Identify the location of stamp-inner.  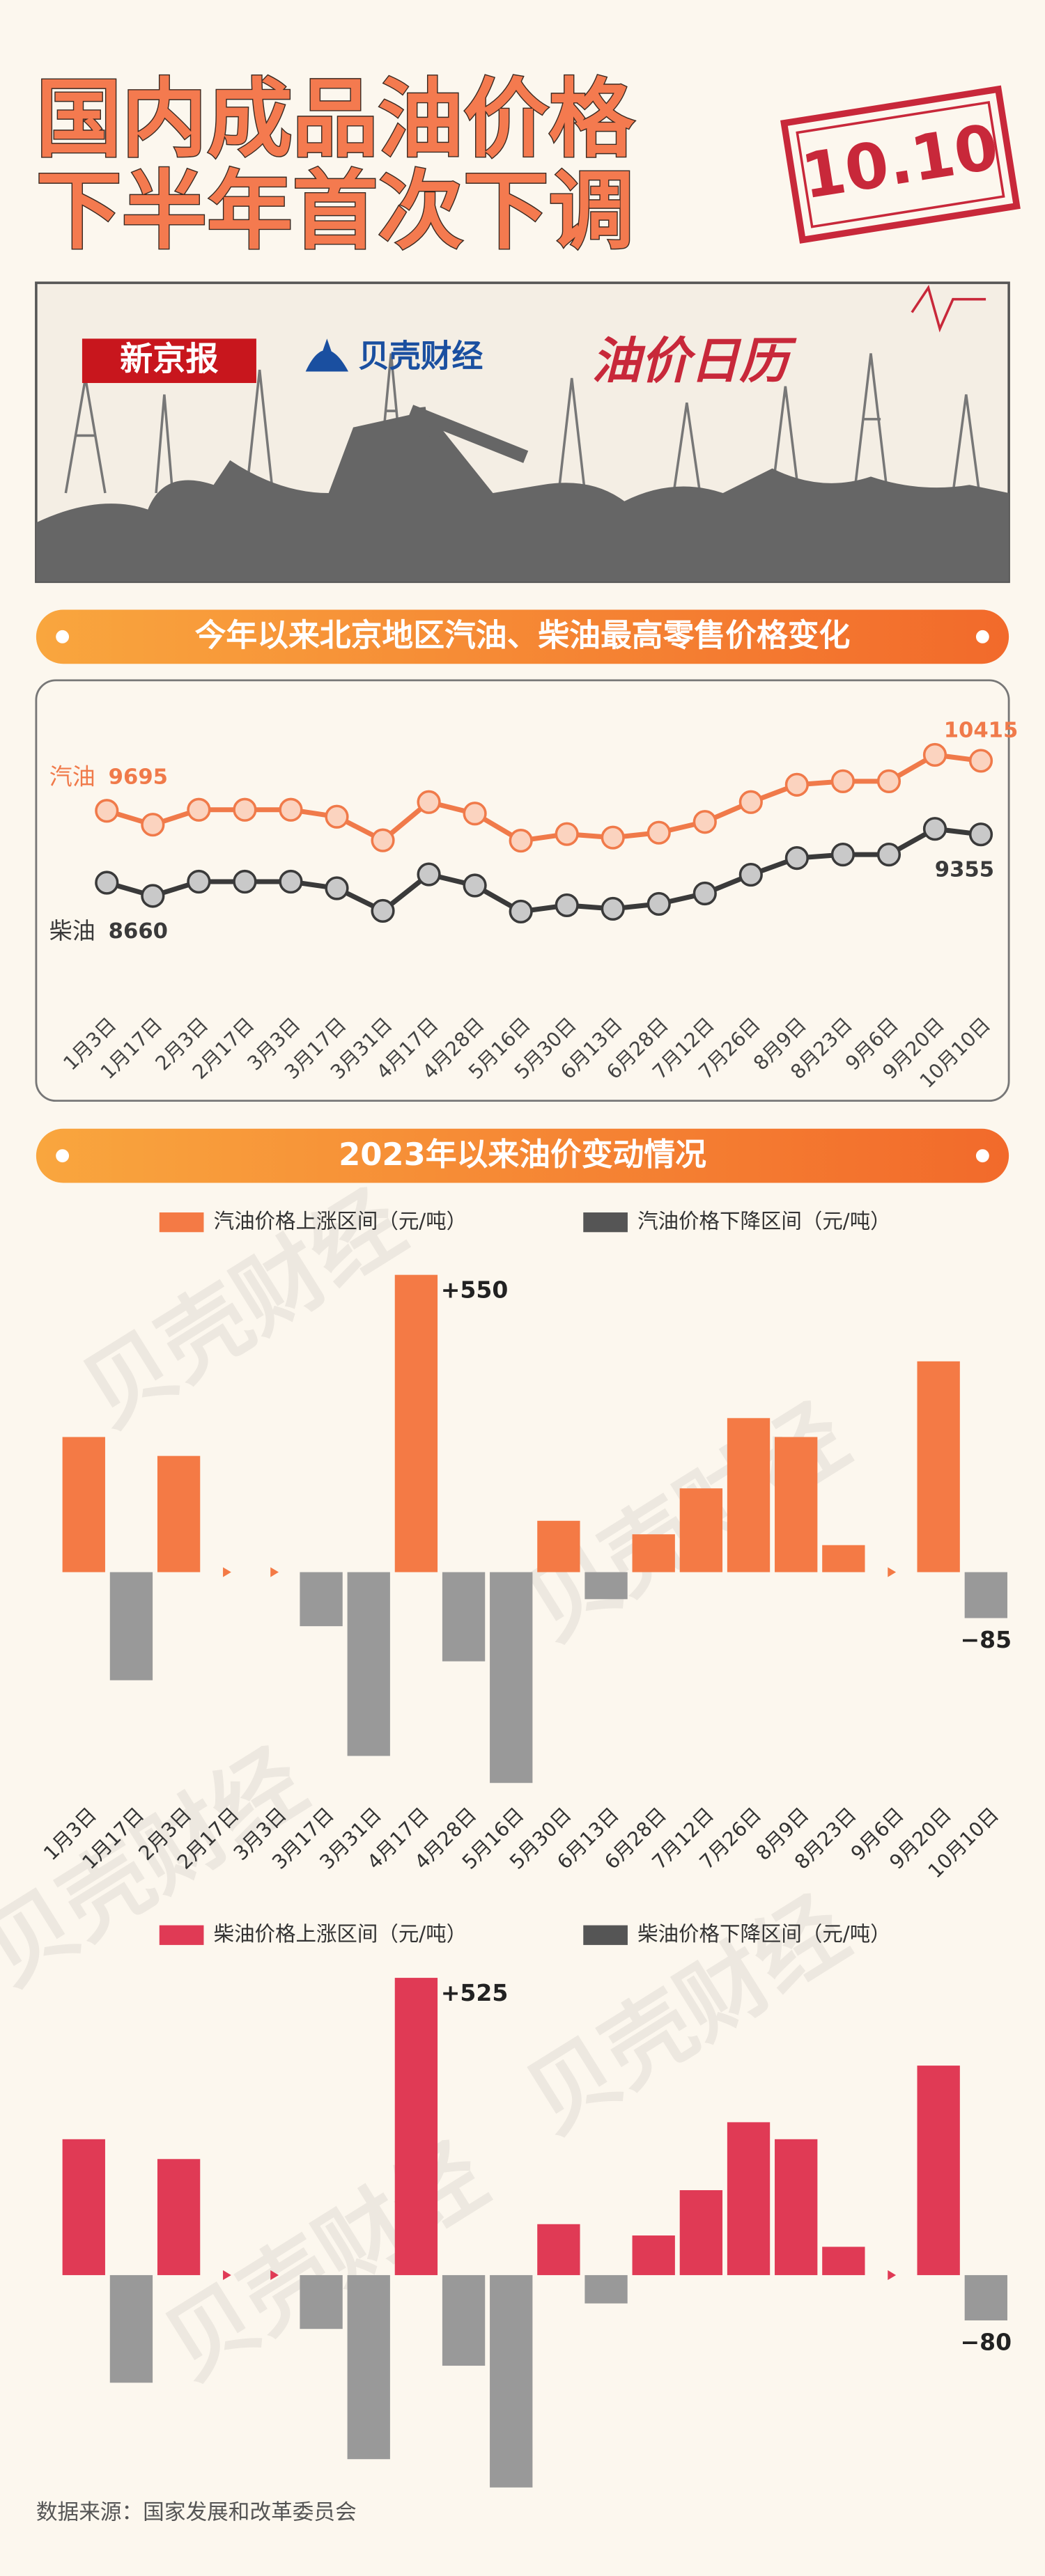
(900, 164).